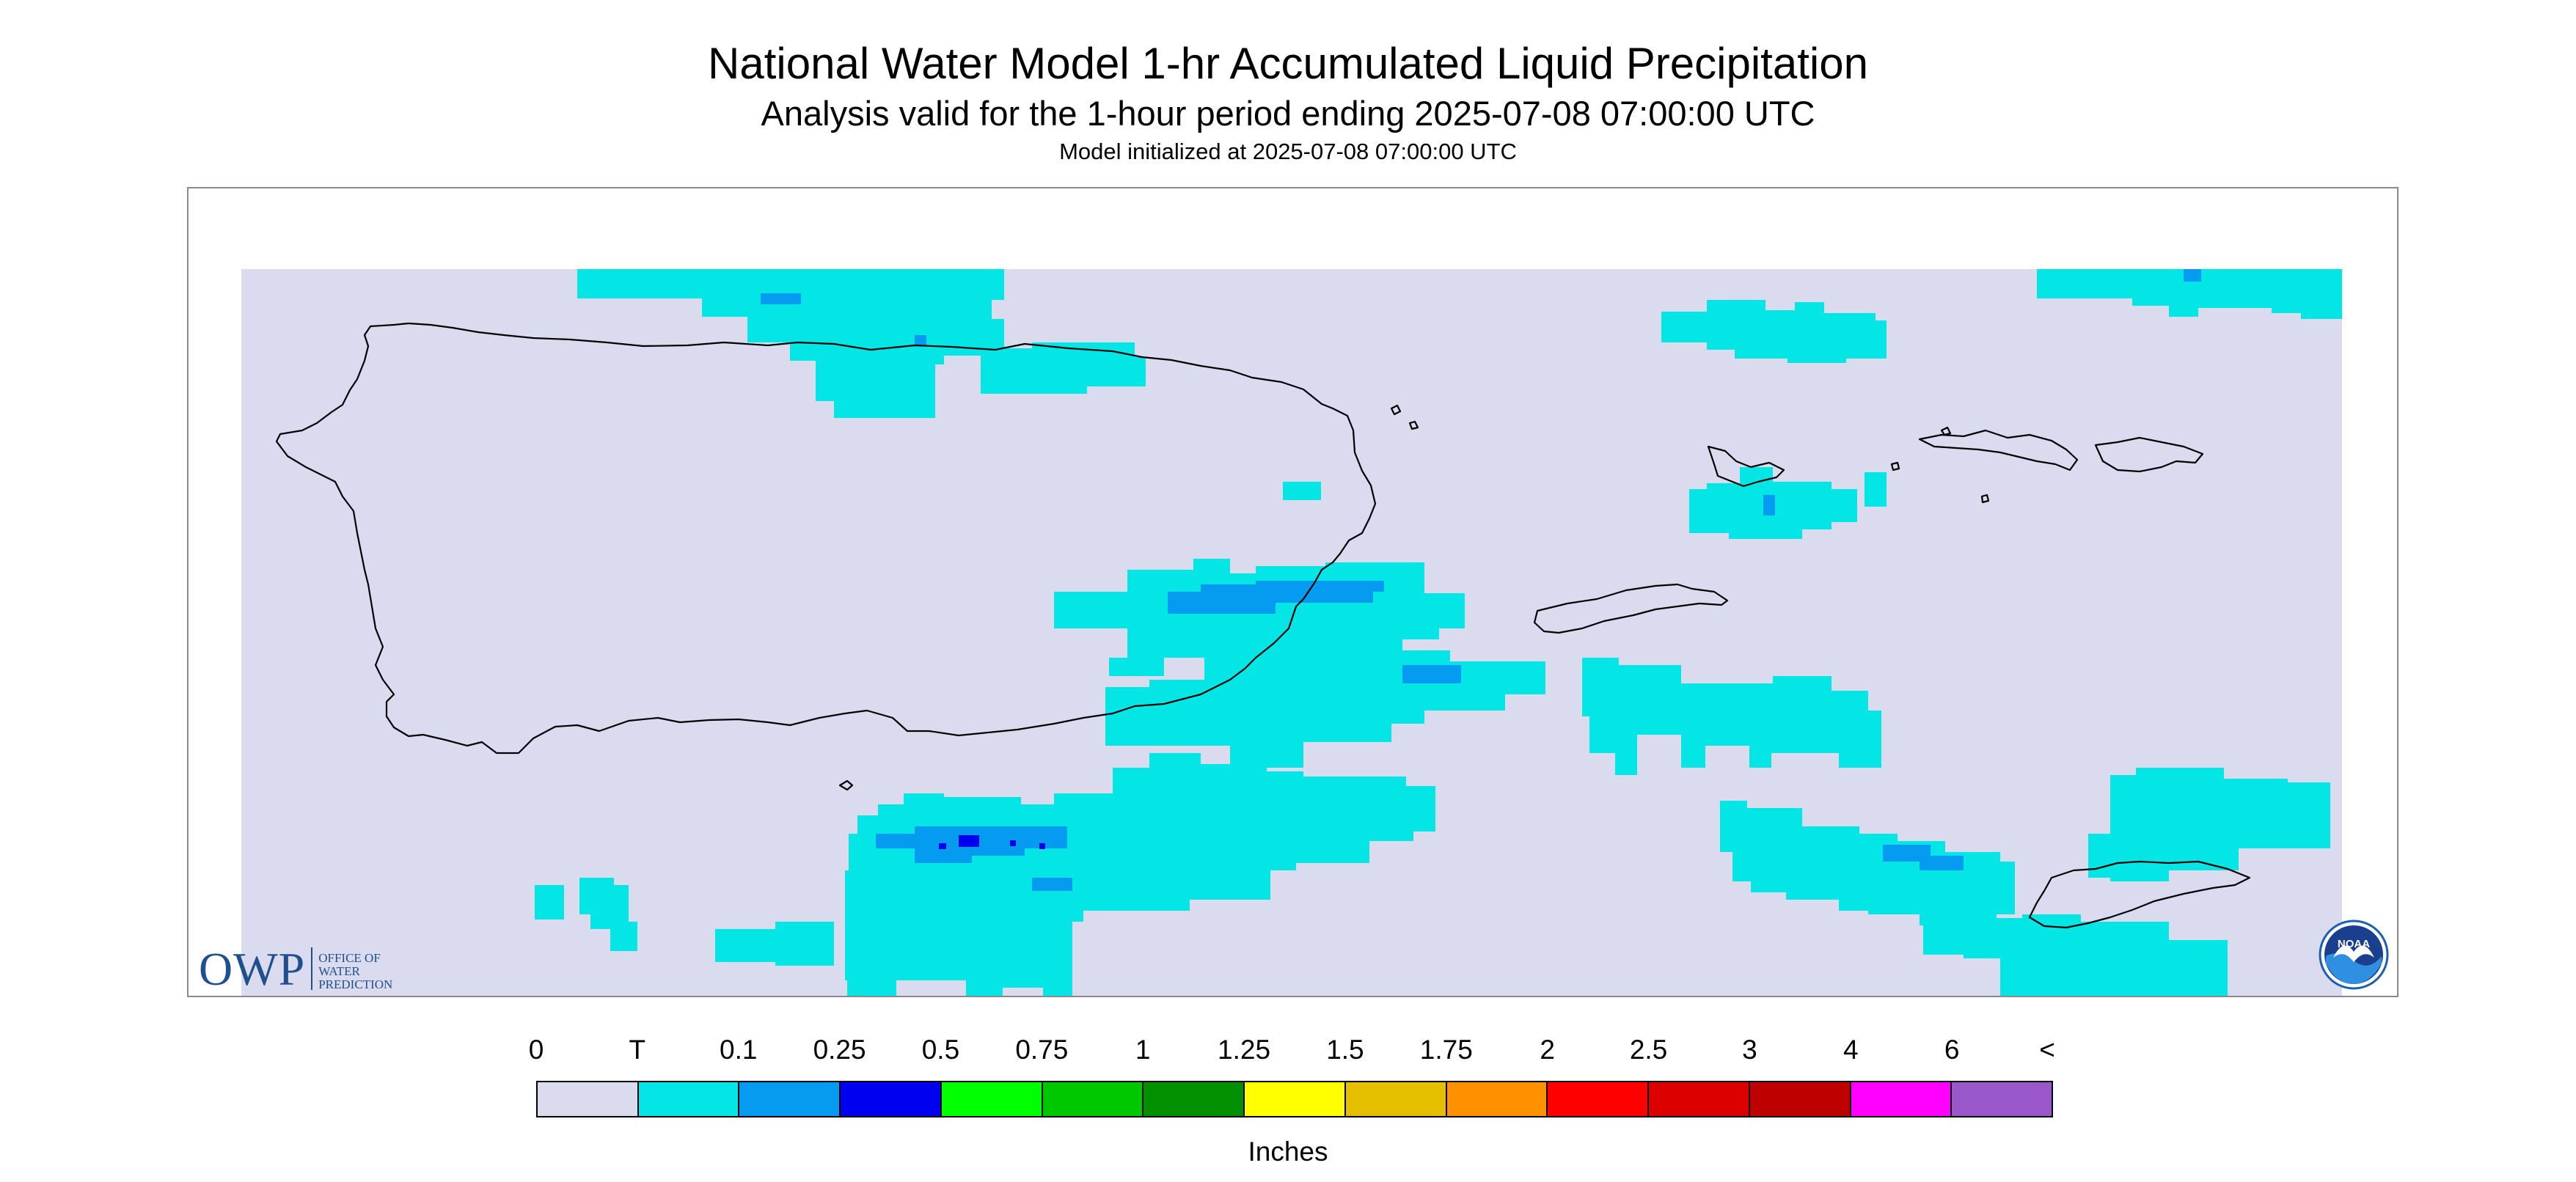  What do you see at coordinates (1999, 450) in the screenshot?
I see `saint-thomas-coastline` at bounding box center [1999, 450].